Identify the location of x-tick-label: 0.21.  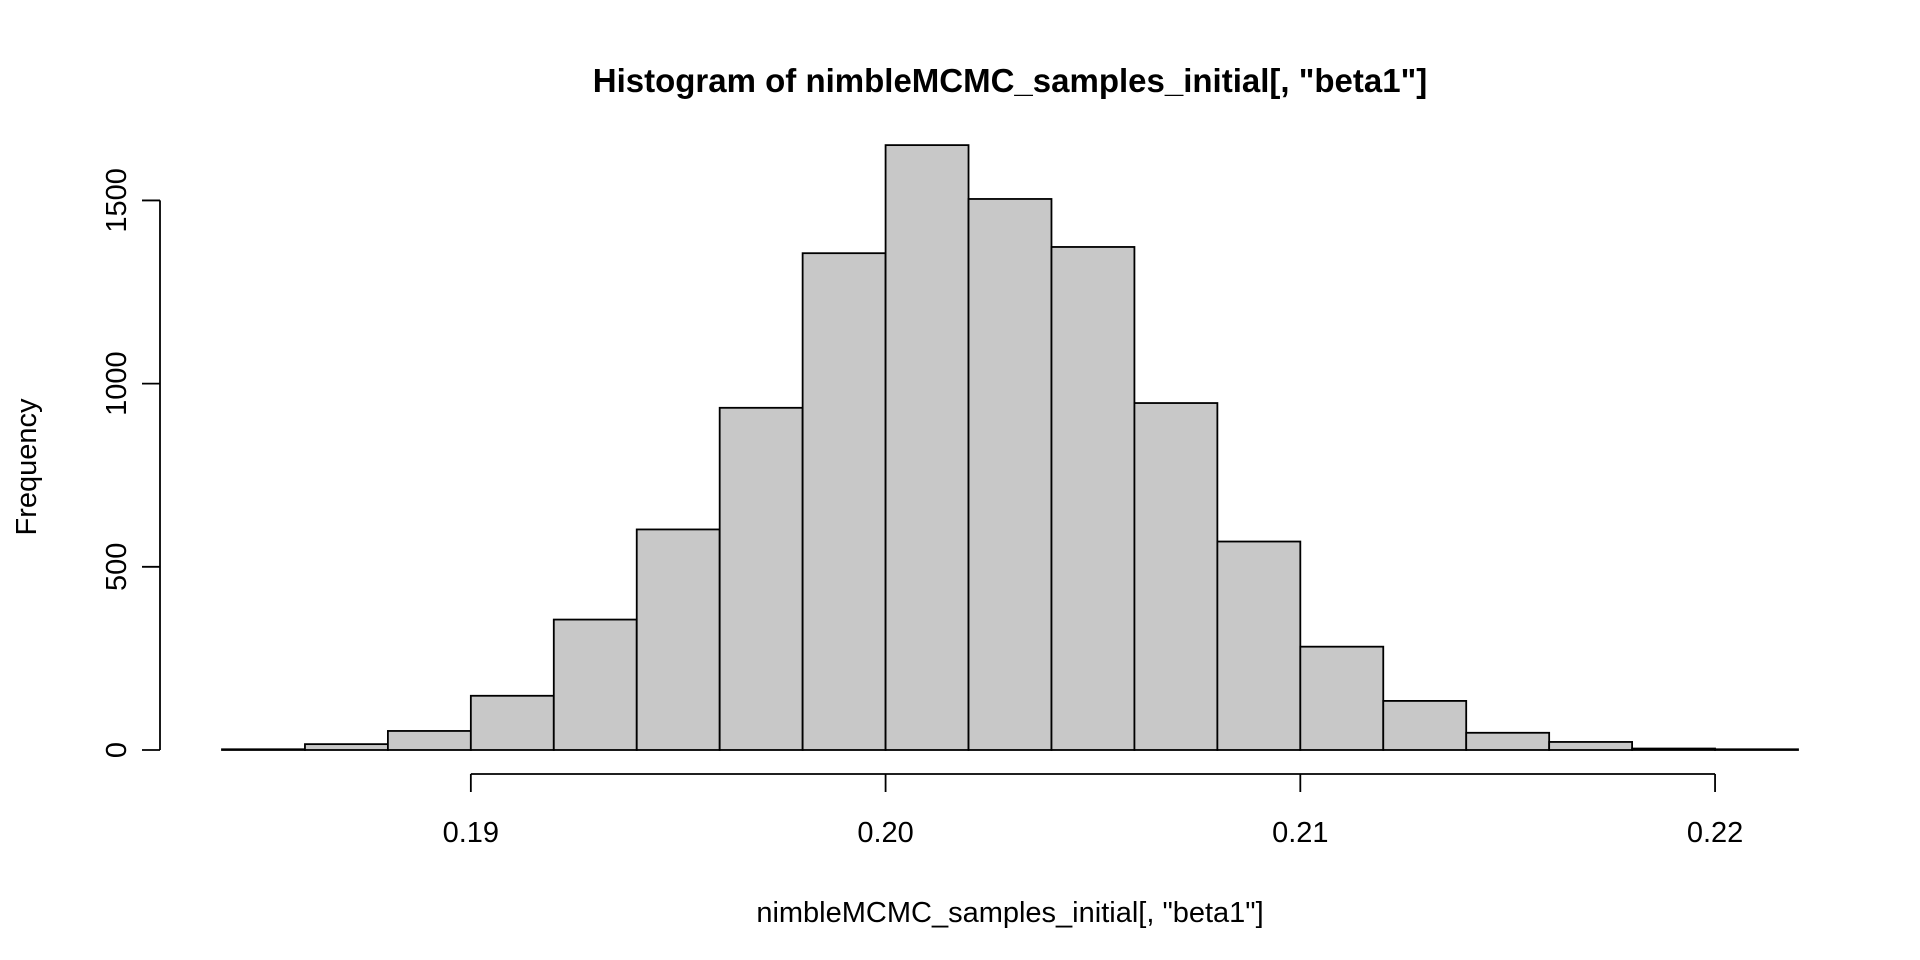
(1300, 833).